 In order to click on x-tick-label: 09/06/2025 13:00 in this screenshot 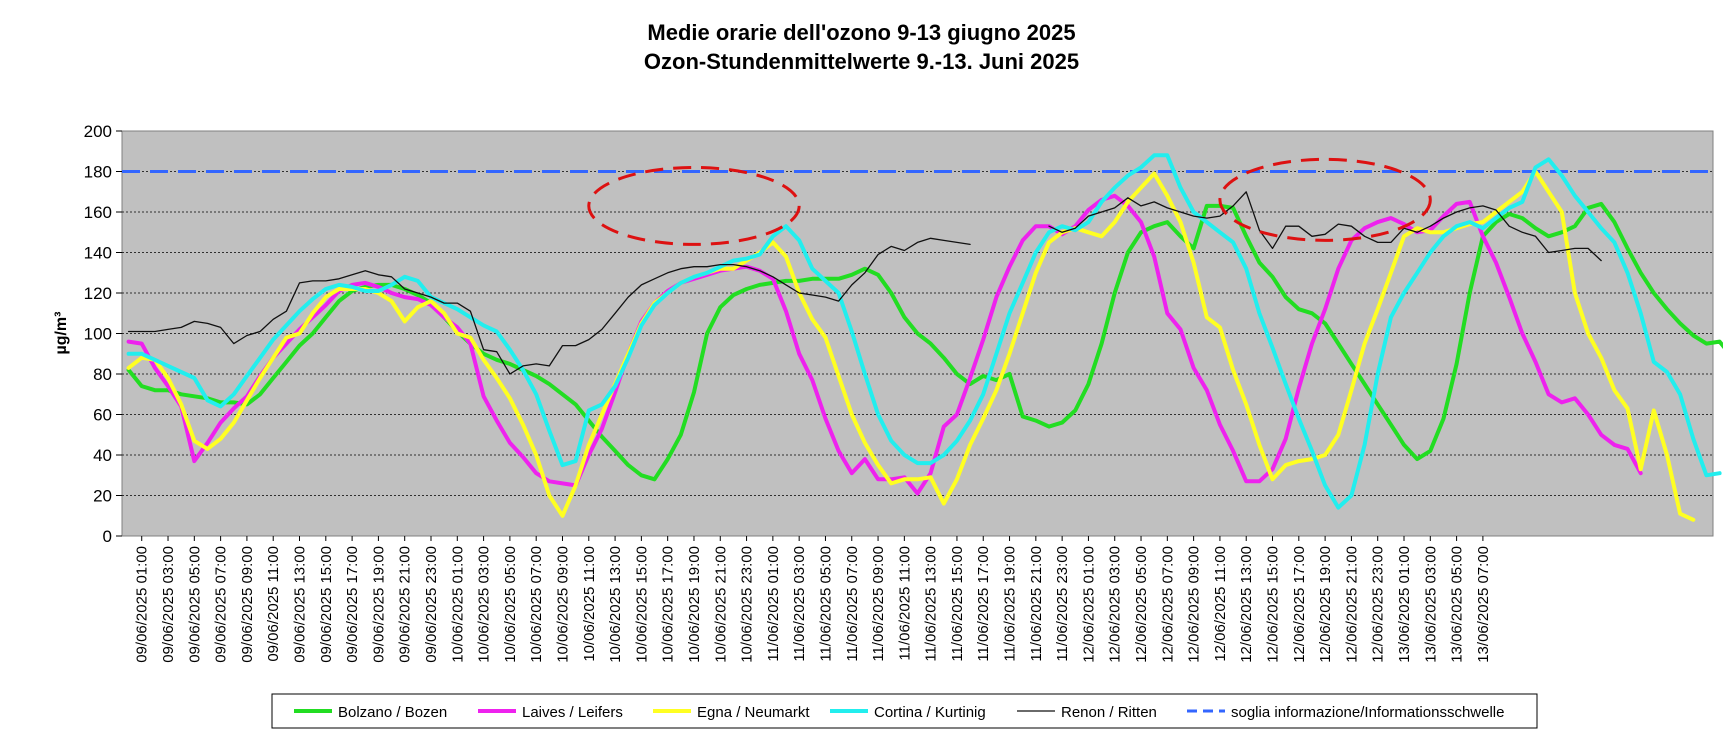, I will do `click(300, 604)`.